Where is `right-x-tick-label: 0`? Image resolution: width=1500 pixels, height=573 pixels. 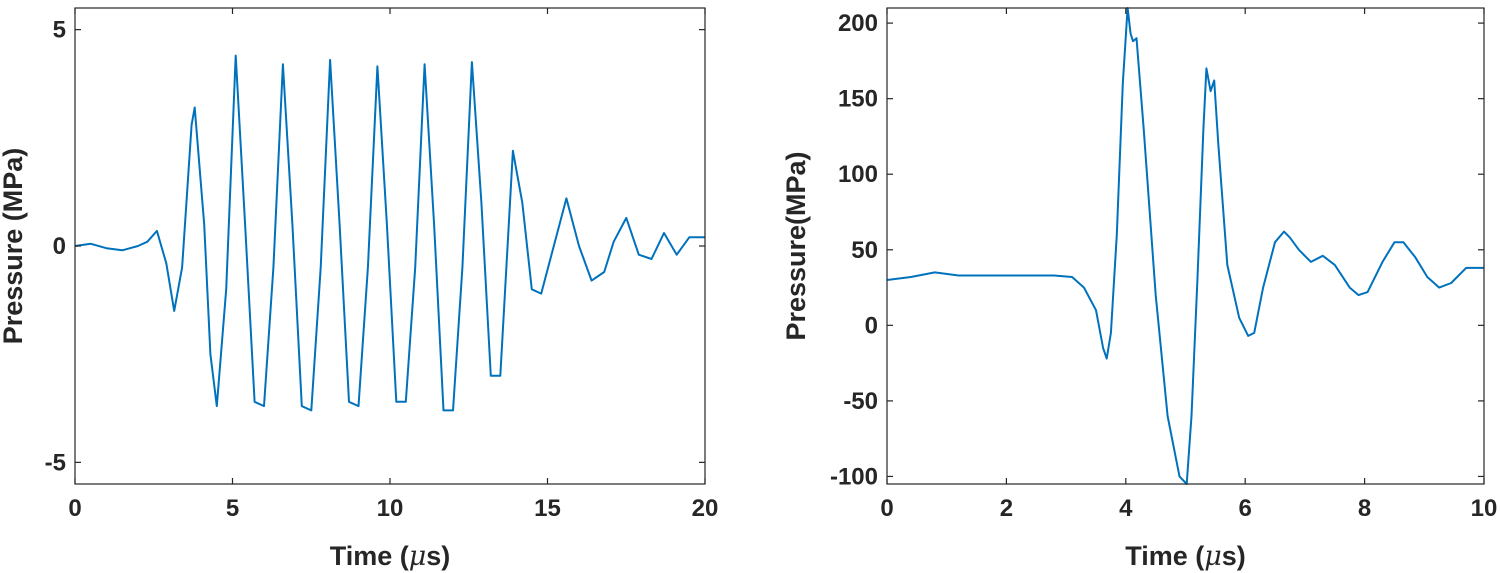 right-x-tick-label: 0 is located at coordinates (886, 508).